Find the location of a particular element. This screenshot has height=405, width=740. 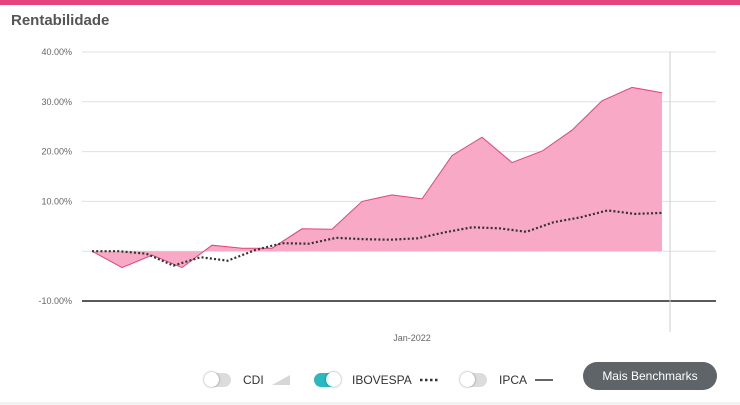

legend-cdi: CDI is located at coordinates (247, 380).